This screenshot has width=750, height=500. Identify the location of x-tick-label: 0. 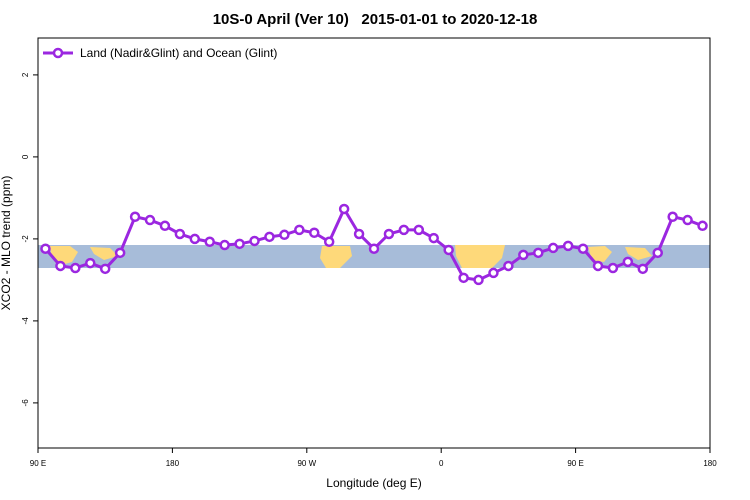
(441, 463).